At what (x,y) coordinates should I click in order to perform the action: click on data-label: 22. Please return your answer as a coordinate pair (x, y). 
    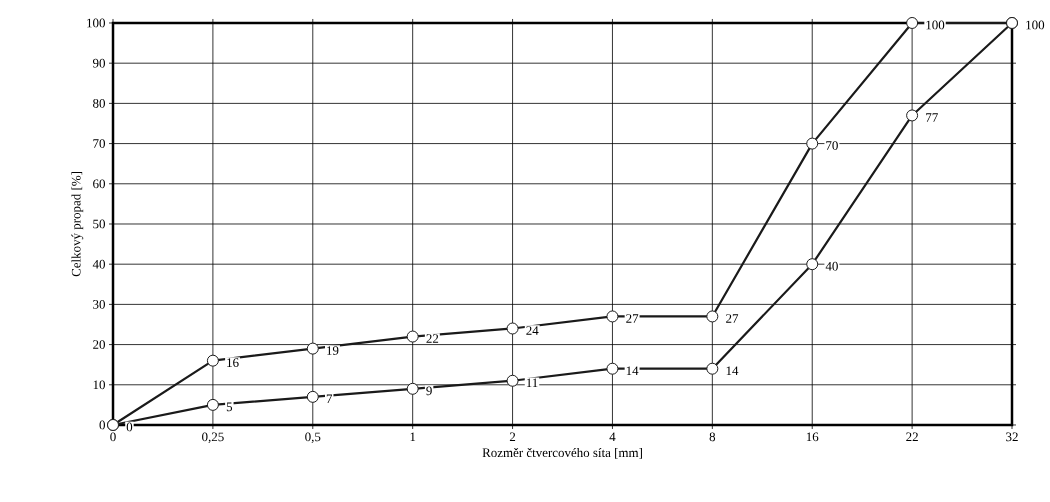
    Looking at the image, I should click on (432, 338).